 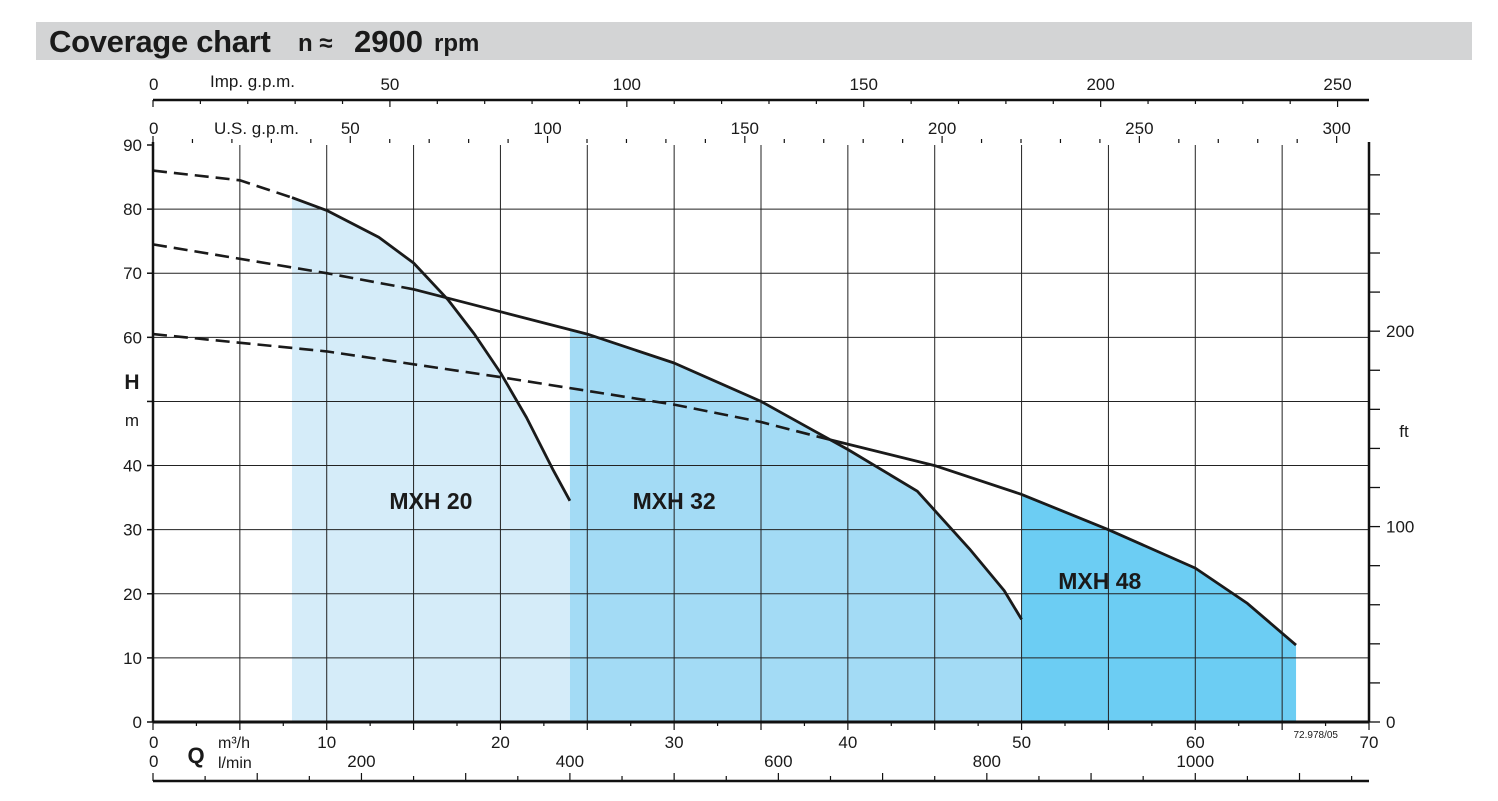 What do you see at coordinates (864, 84) in the screenshot?
I see `impgpm-tick-label: 150` at bounding box center [864, 84].